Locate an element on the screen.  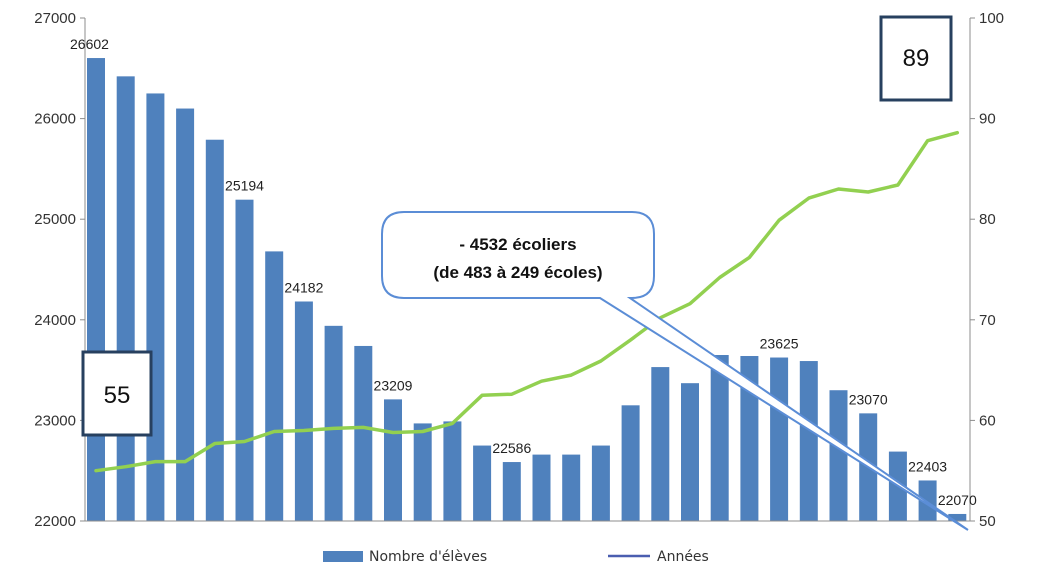
callout-line-1: - 4532 écoliers is located at coordinates (517, 244).